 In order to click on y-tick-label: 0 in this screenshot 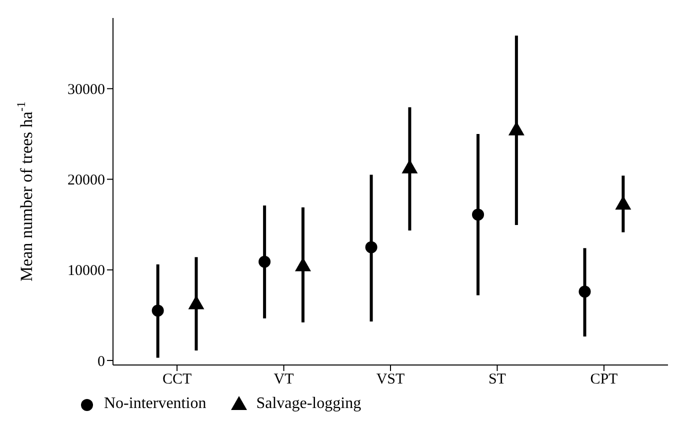, I will do `click(101, 362)`.